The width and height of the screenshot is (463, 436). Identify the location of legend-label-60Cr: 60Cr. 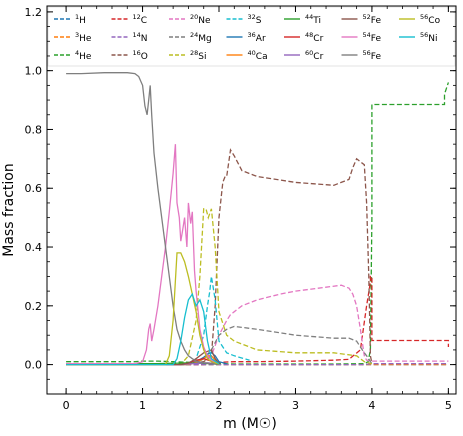
(314, 55).